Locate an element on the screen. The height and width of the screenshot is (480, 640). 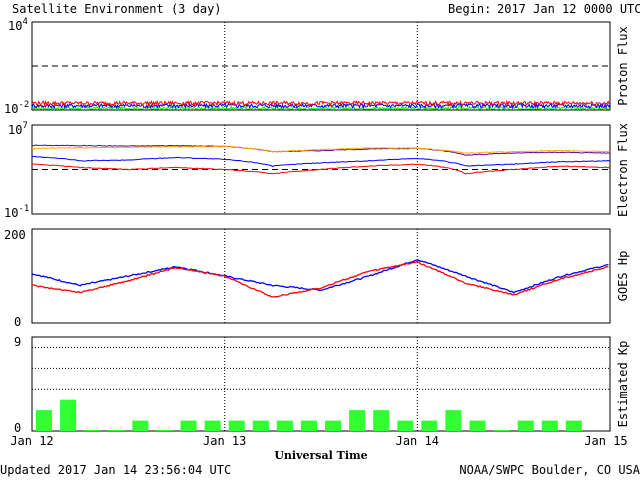
proton-series-green is located at coordinates (320, 108).